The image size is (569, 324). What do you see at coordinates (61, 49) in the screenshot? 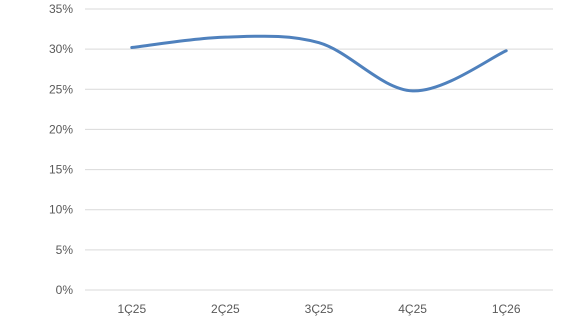
I see `y-tick-label: 30%` at bounding box center [61, 49].